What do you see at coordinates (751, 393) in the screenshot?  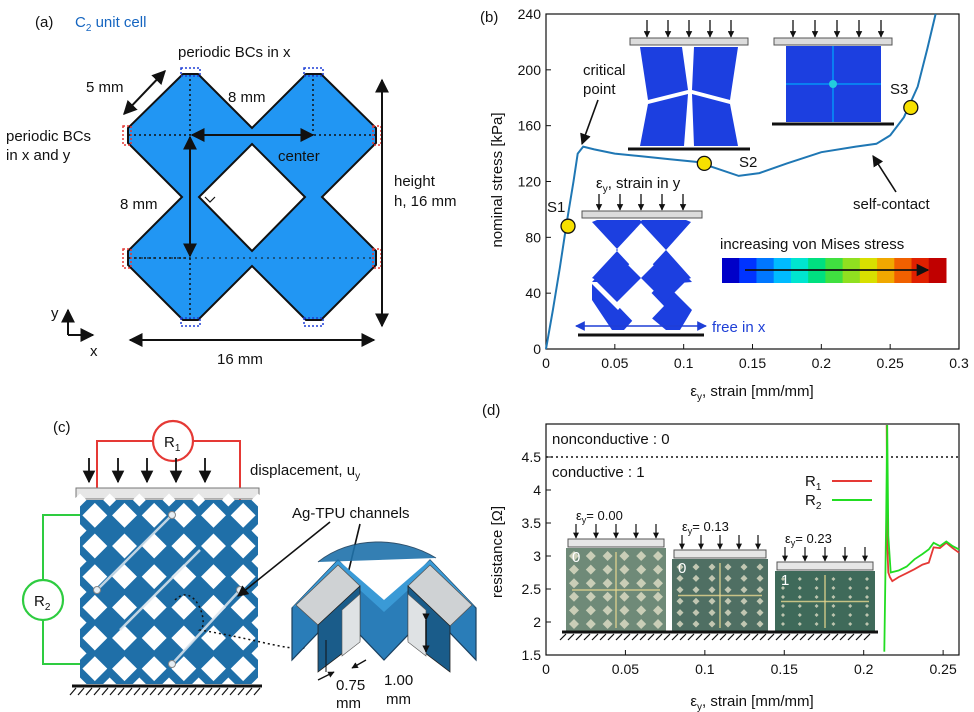 I see `plot-b-xlabel: εy, strain [mm/mm]` at bounding box center [751, 393].